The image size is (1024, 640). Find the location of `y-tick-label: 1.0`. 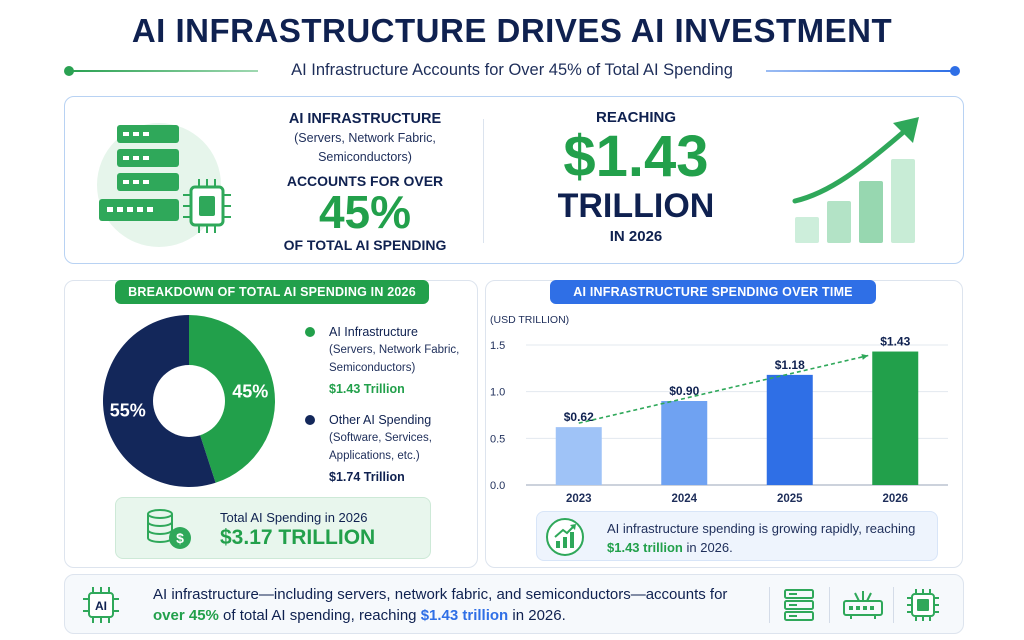

y-tick-label: 1.0 is located at coordinates (497, 393).